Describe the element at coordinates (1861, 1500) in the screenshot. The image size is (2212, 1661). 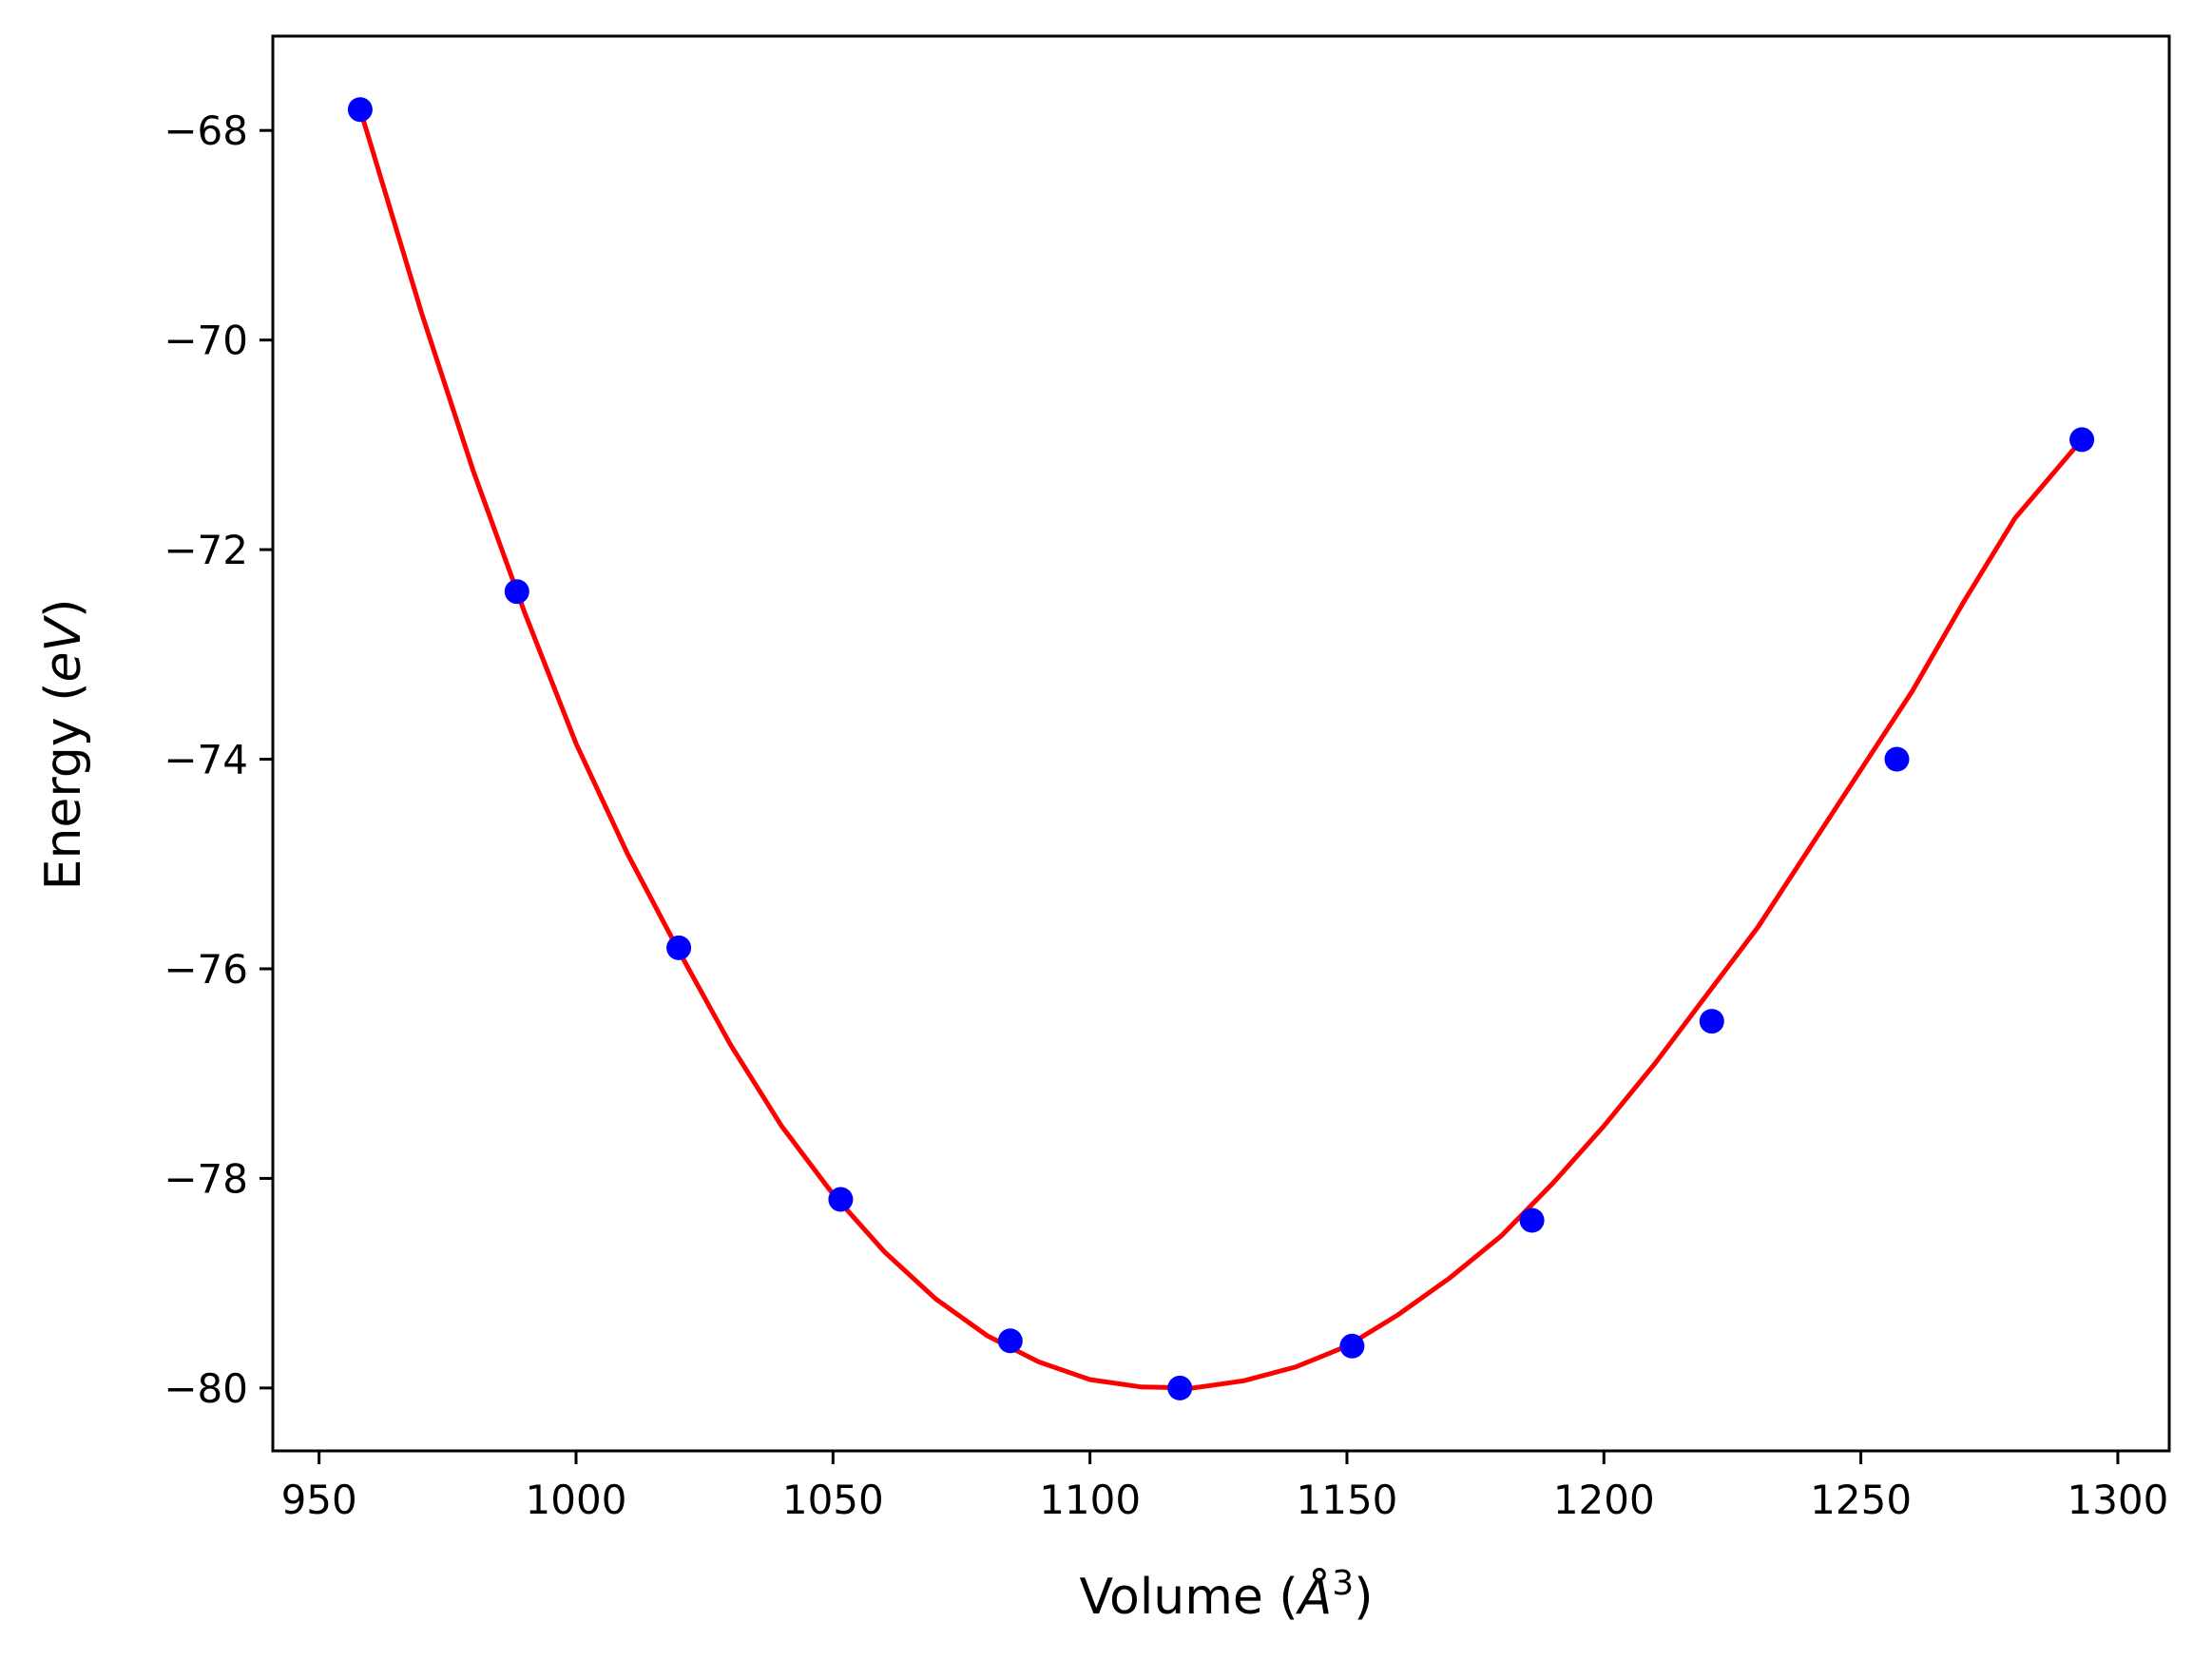
I see `x-tick-label: 1250` at that location.